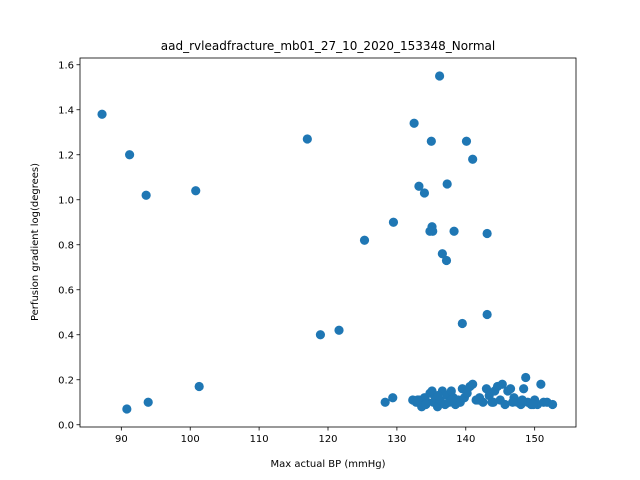  I want to click on x-tick-label: 90, so click(121, 439).